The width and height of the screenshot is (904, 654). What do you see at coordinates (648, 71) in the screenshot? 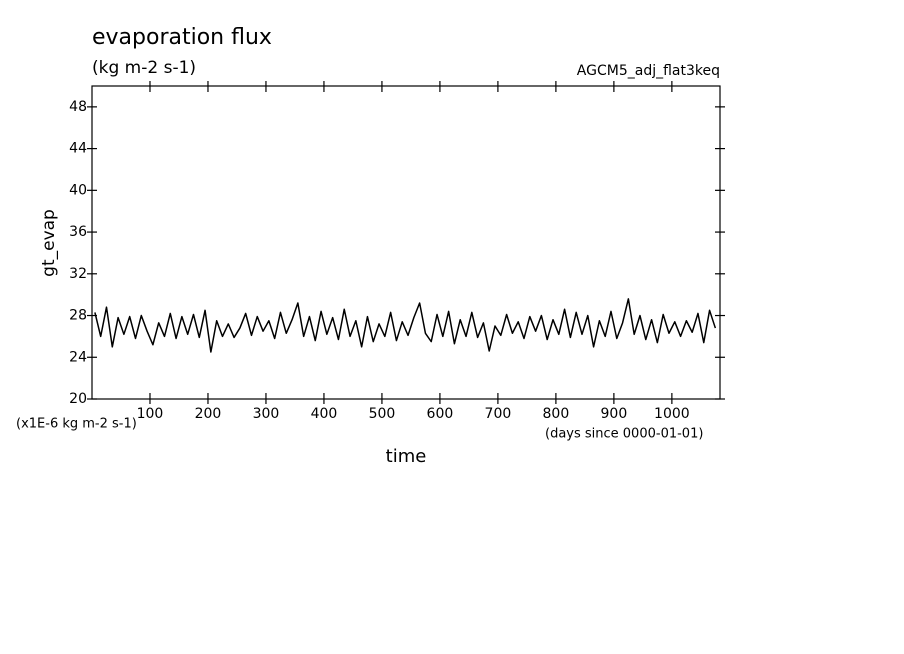
I see `annotation: AGCM5_adj_flat3keq` at bounding box center [648, 71].